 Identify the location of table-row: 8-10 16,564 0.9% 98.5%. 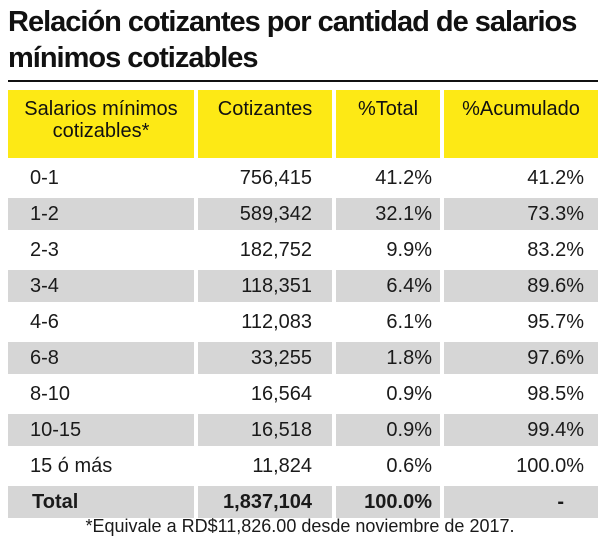
(303, 392).